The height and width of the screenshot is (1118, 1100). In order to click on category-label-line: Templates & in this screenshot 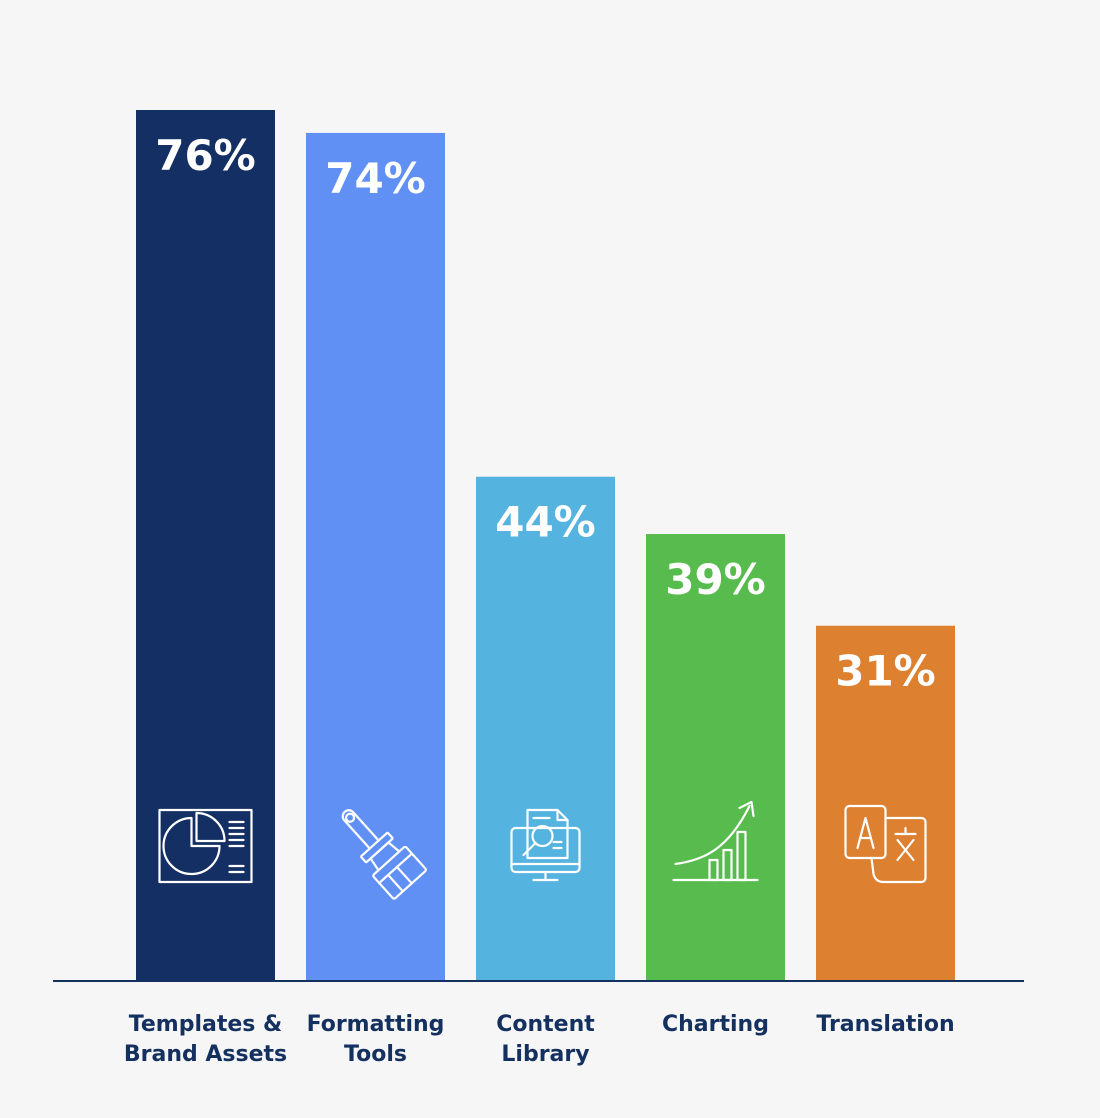, I will do `click(205, 1024)`.